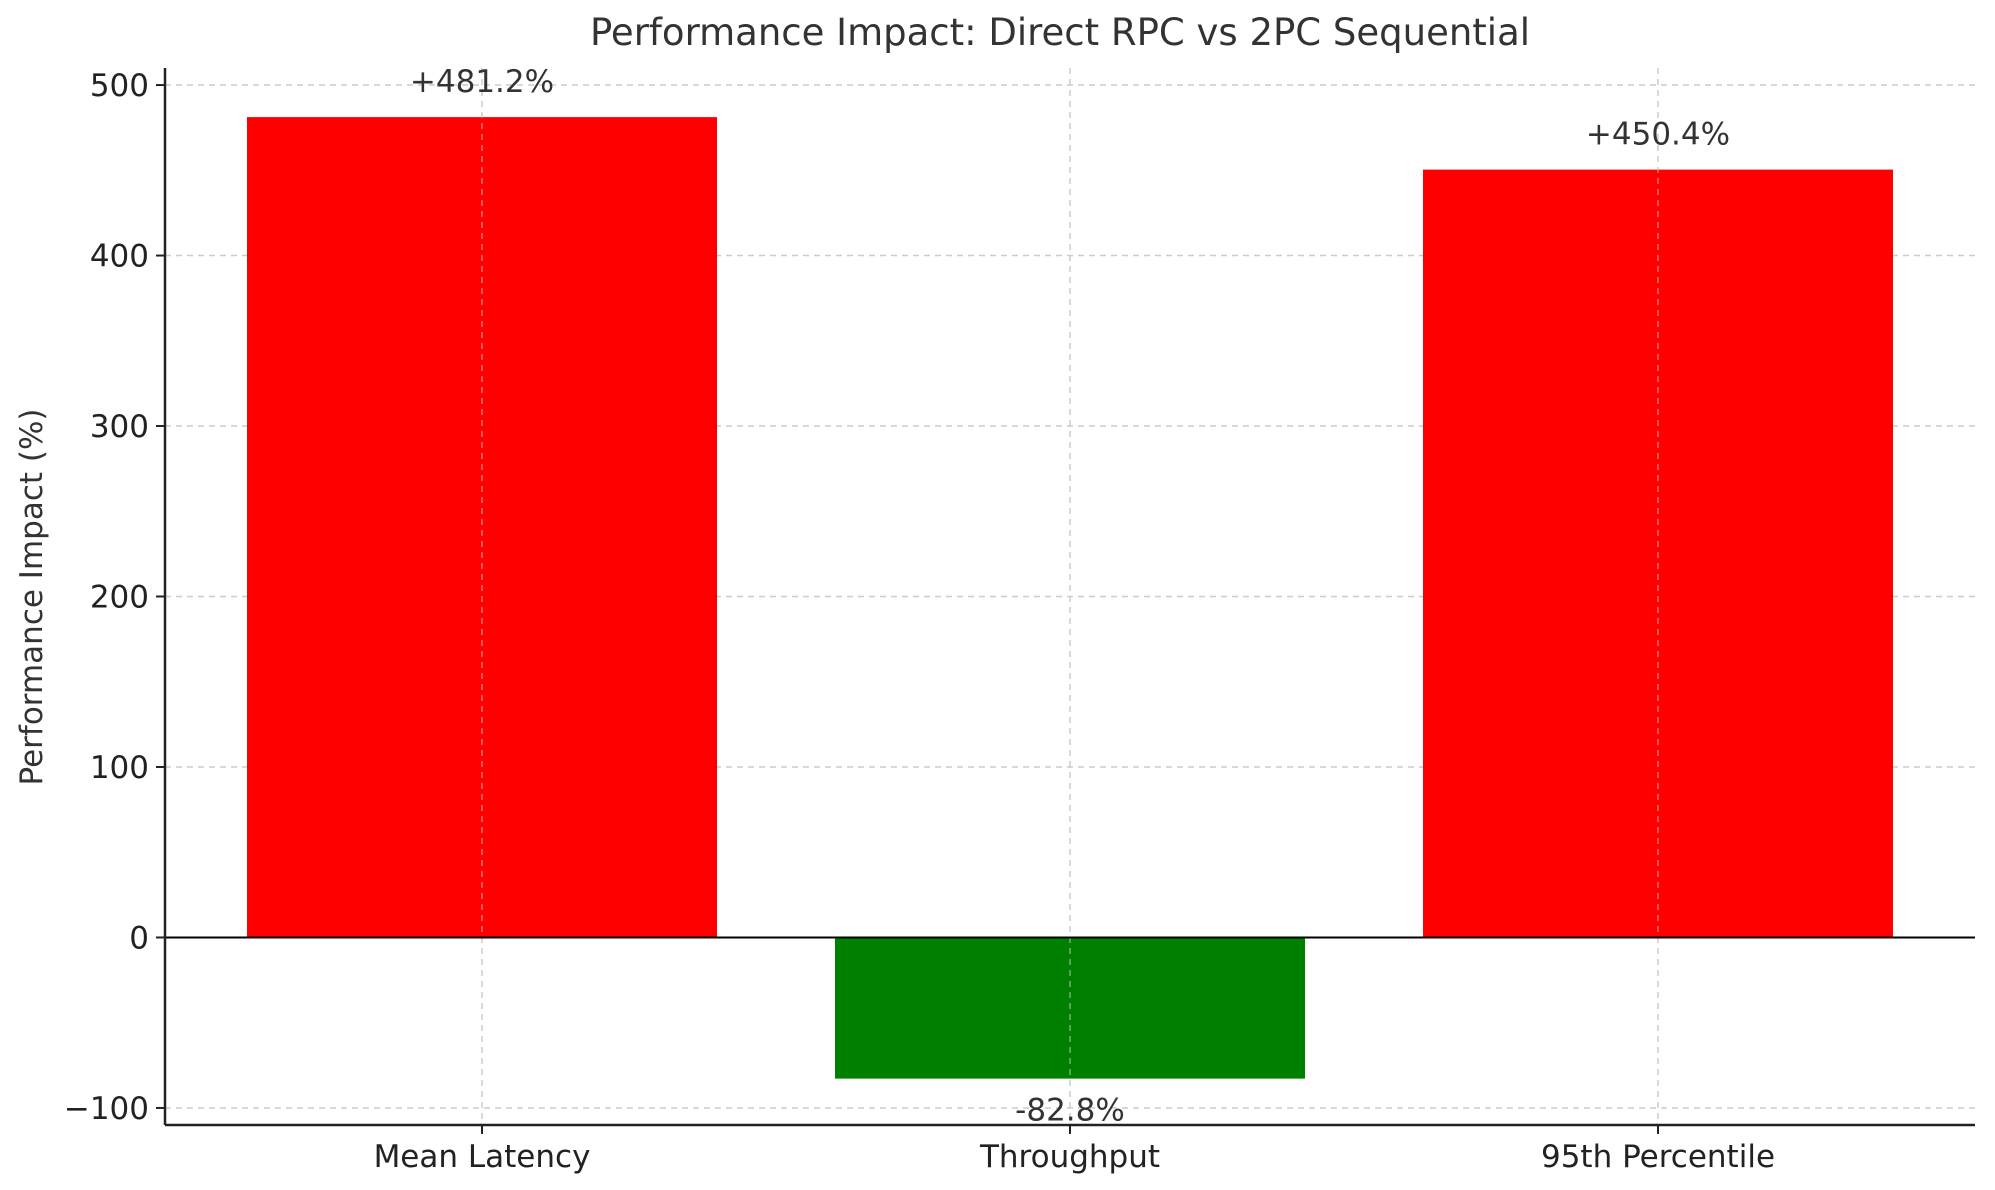  What do you see at coordinates (119, 257) in the screenshot?
I see `y-tick-label: 400` at bounding box center [119, 257].